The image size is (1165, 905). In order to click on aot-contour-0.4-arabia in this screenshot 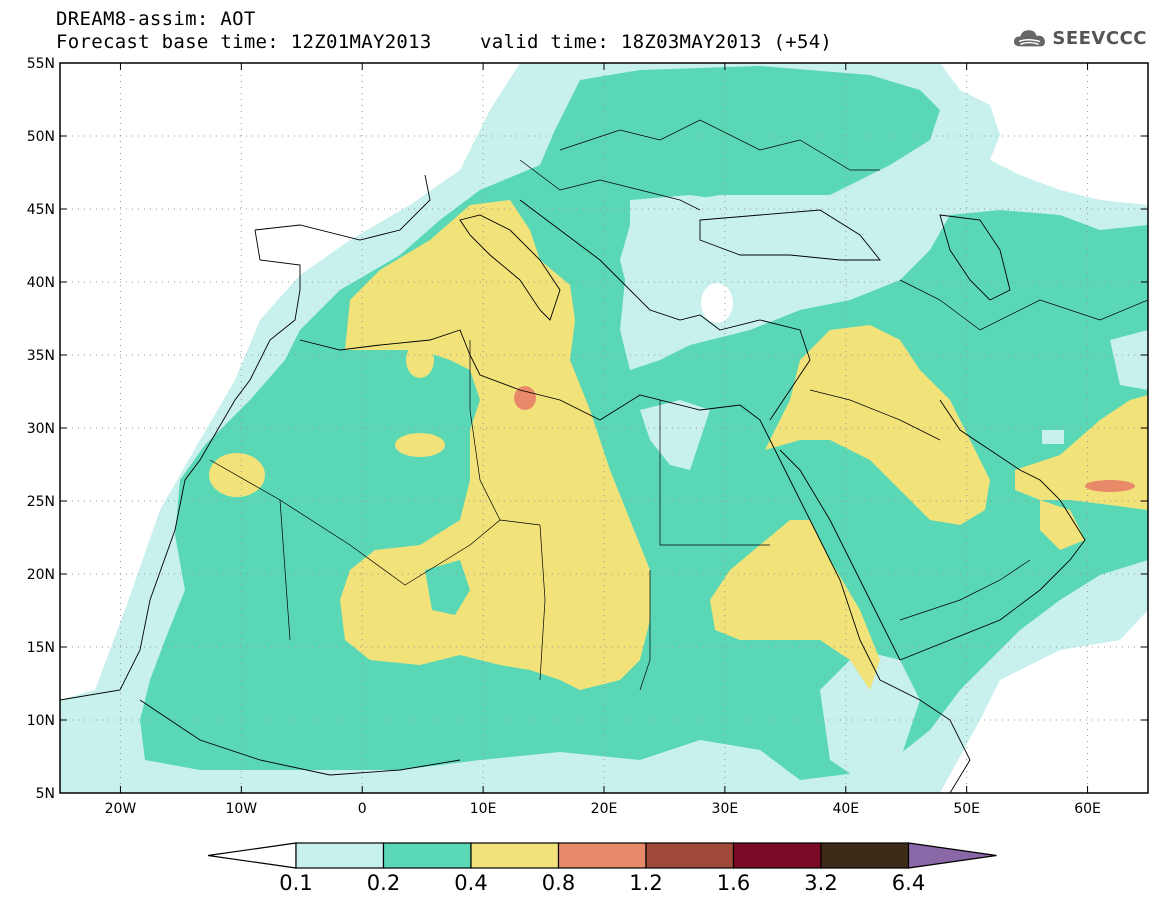, I will do `click(877, 425)`.